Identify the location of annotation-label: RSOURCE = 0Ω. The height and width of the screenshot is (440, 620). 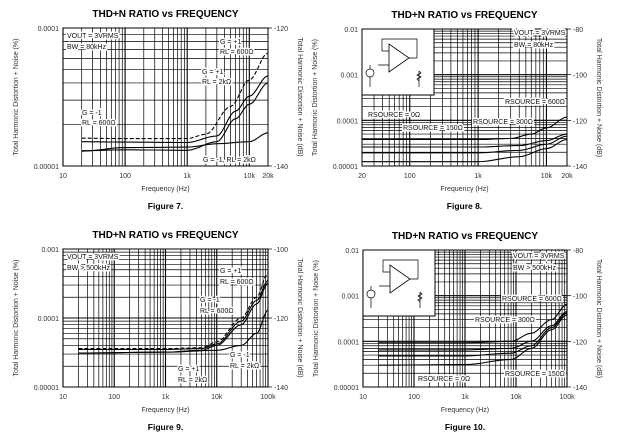
(394, 115).